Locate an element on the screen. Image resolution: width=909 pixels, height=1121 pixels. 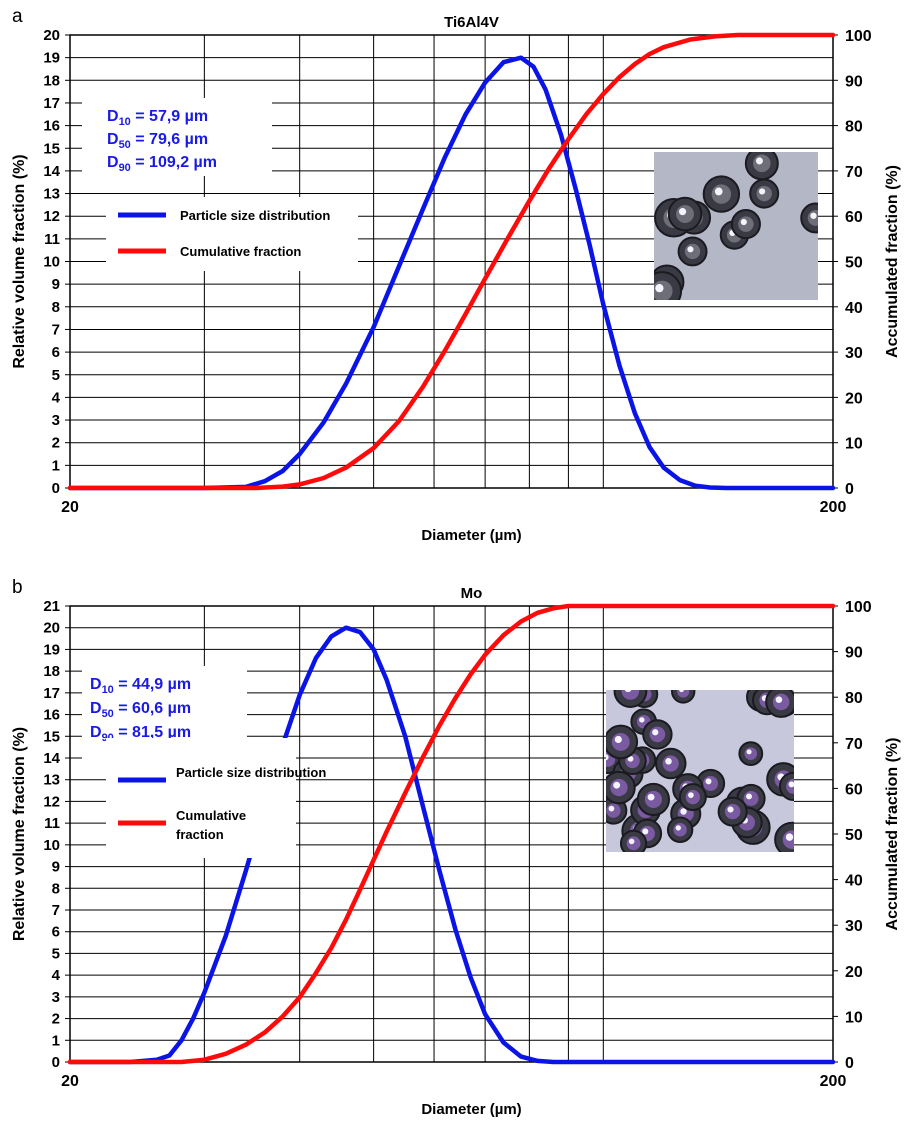
y2-tick-label: 20 is located at coordinates (854, 972).